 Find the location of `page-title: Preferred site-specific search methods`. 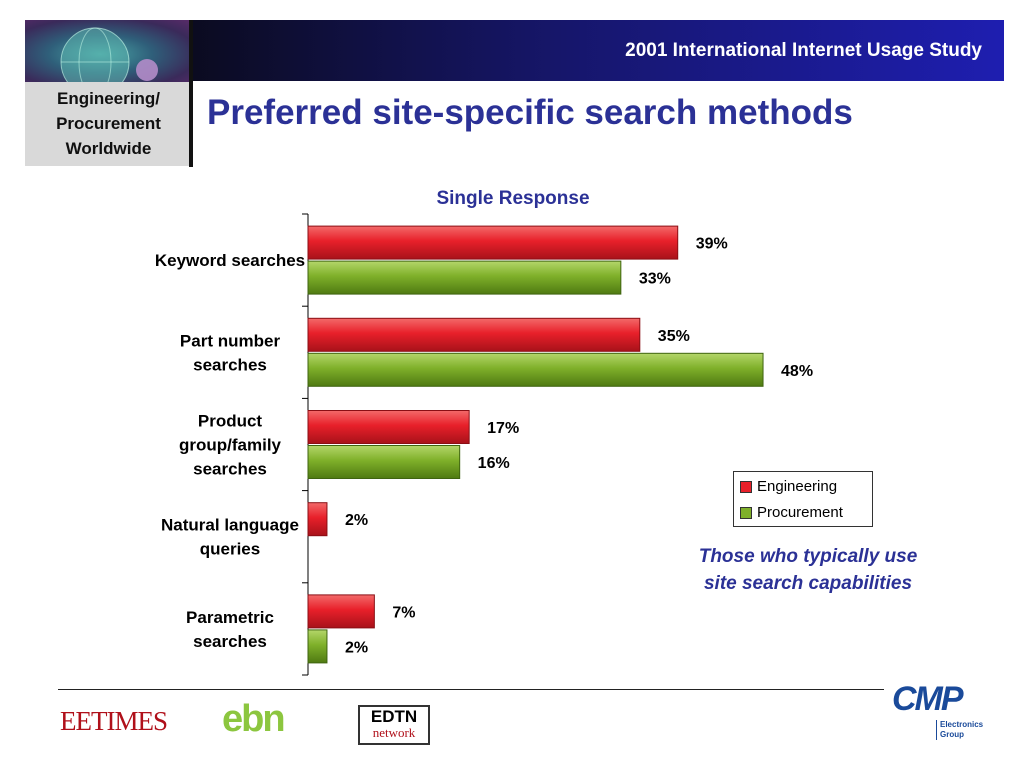

page-title: Preferred site-specific search methods is located at coordinates (530, 112).